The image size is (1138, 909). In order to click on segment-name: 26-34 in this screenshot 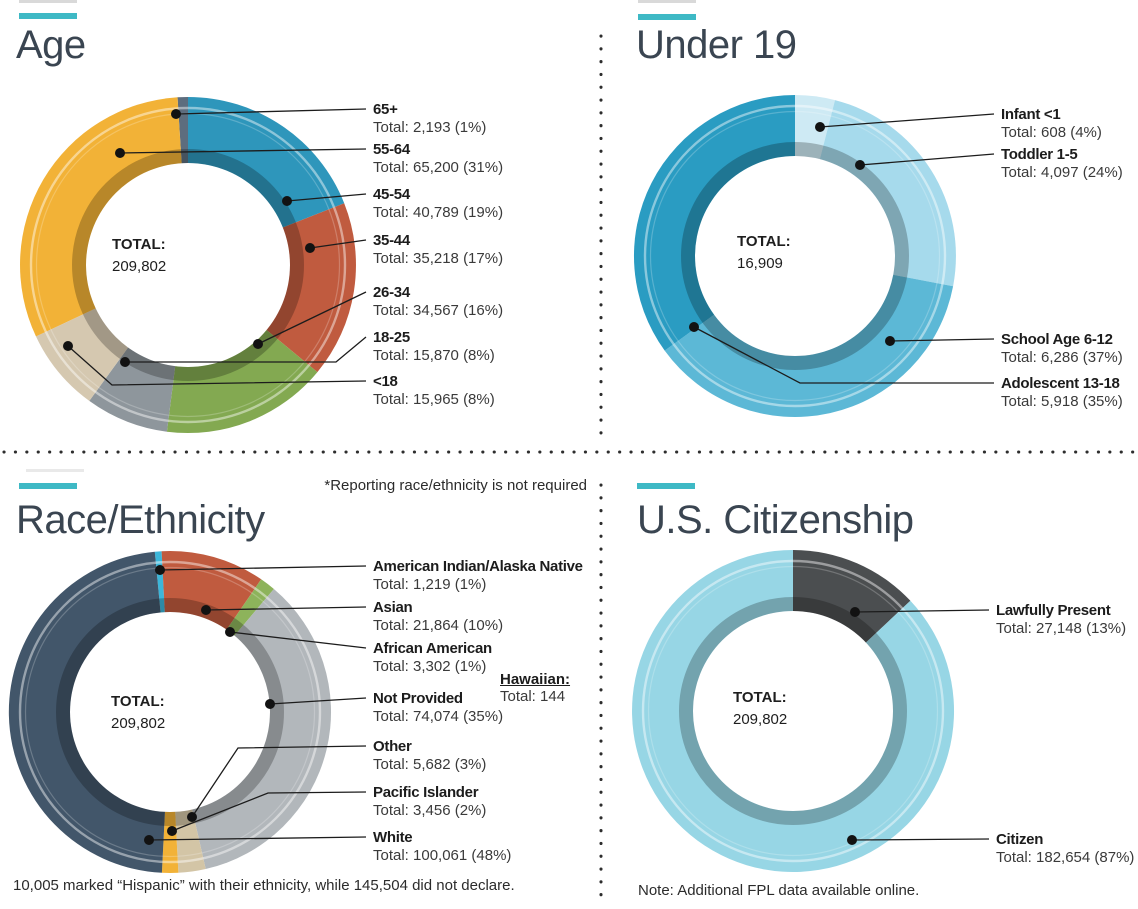, I will do `click(391, 292)`.